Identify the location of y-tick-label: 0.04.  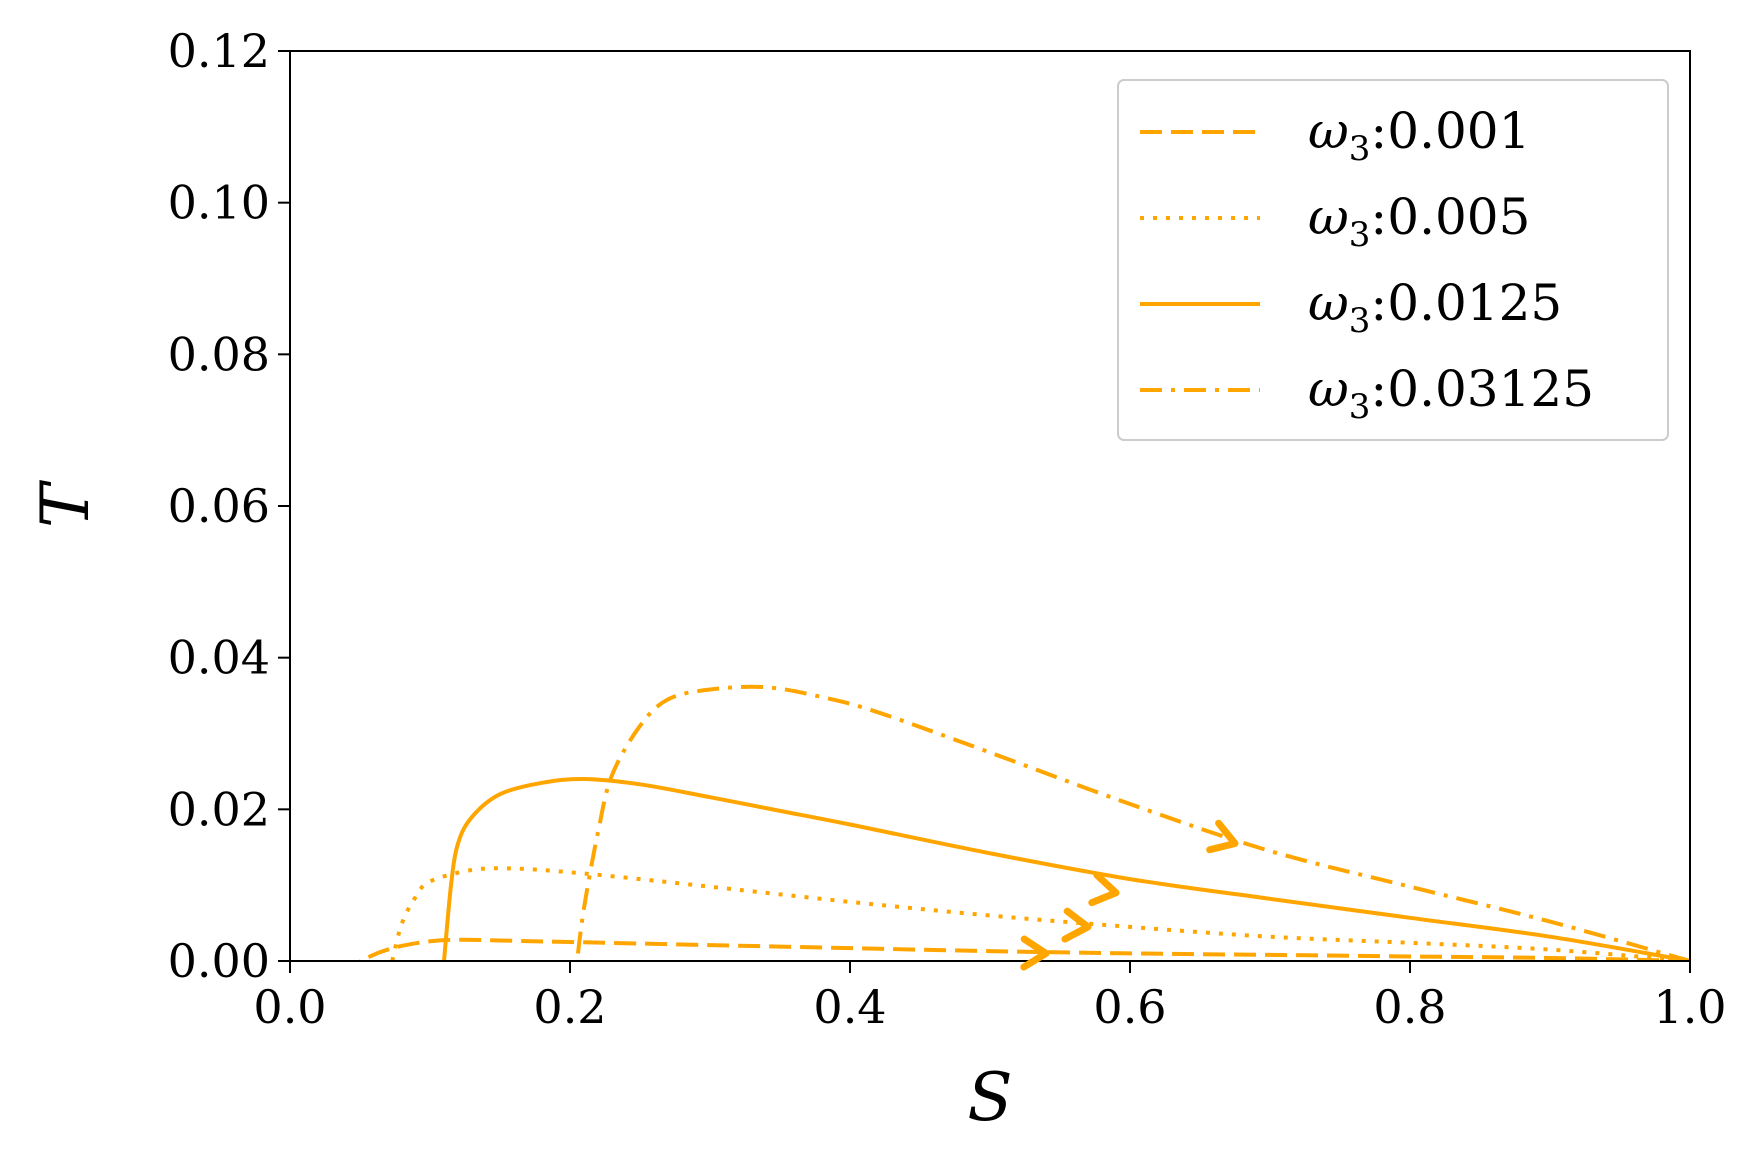
(219, 658).